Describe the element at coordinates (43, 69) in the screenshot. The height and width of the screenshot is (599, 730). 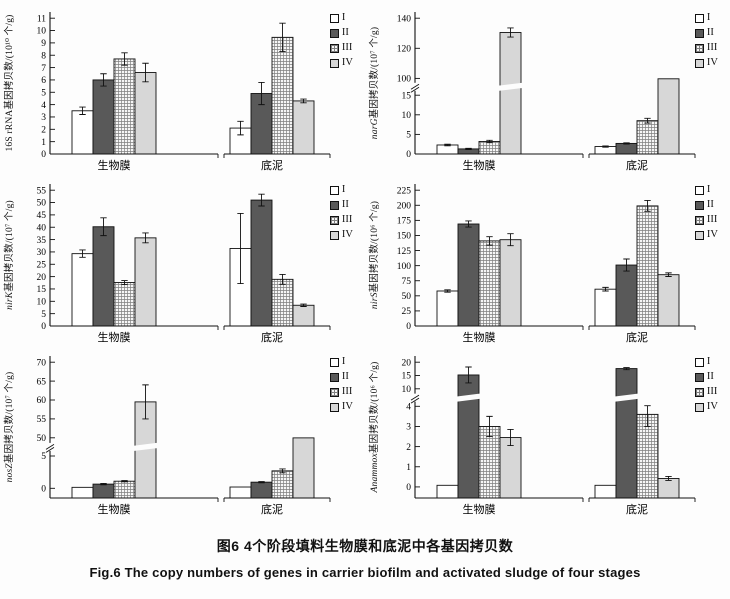
I see `y-tick-label: 7` at that location.